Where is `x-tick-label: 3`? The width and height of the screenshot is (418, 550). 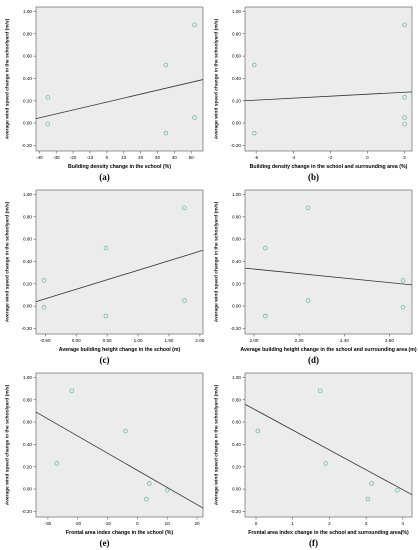 x-tick-label: 3 is located at coordinates (366, 523).